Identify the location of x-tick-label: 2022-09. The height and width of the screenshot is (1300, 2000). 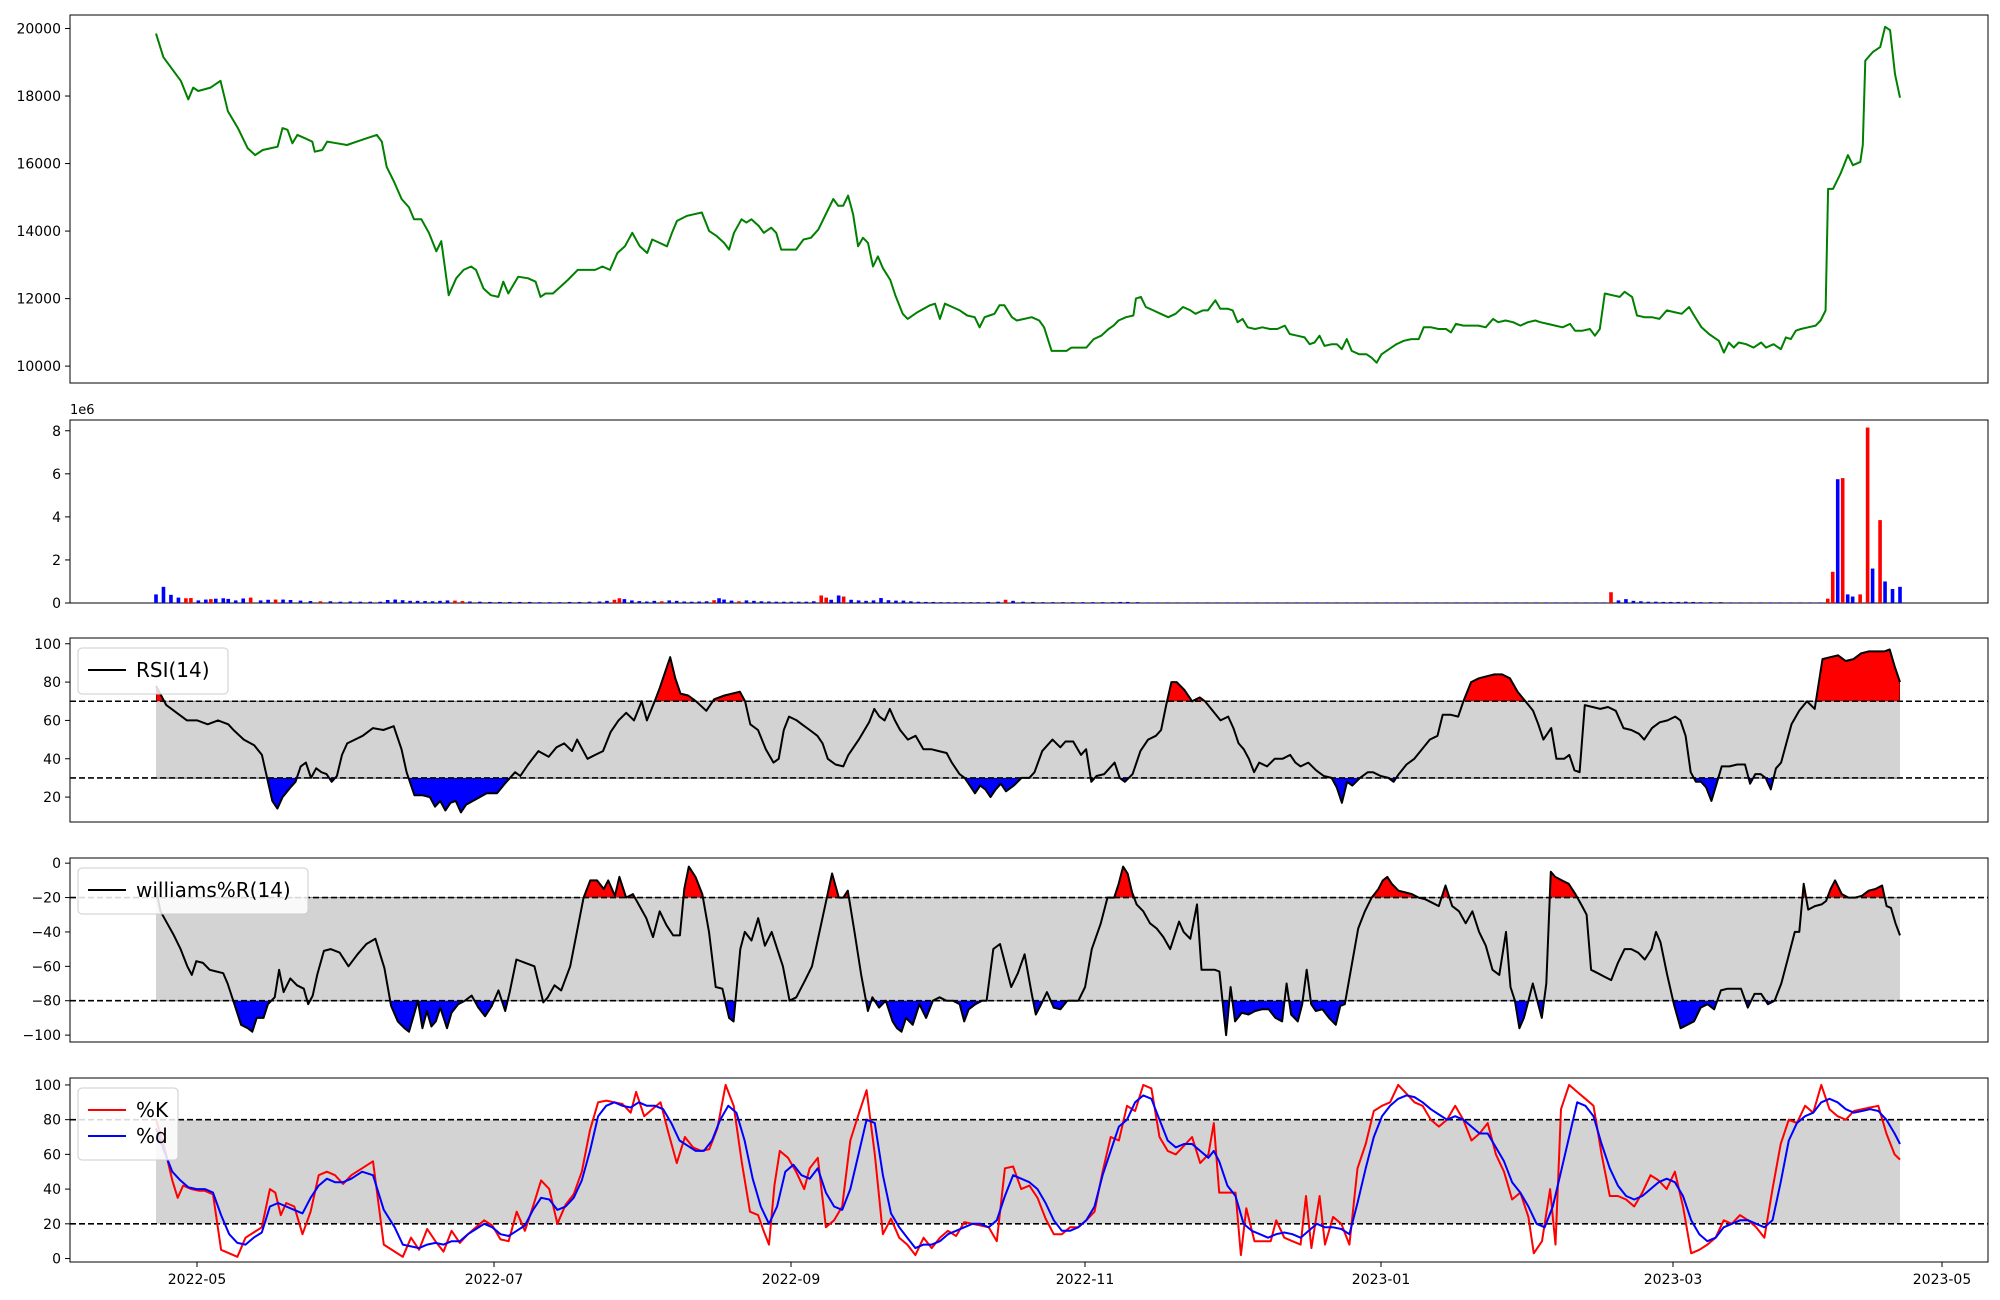
(791, 1280).